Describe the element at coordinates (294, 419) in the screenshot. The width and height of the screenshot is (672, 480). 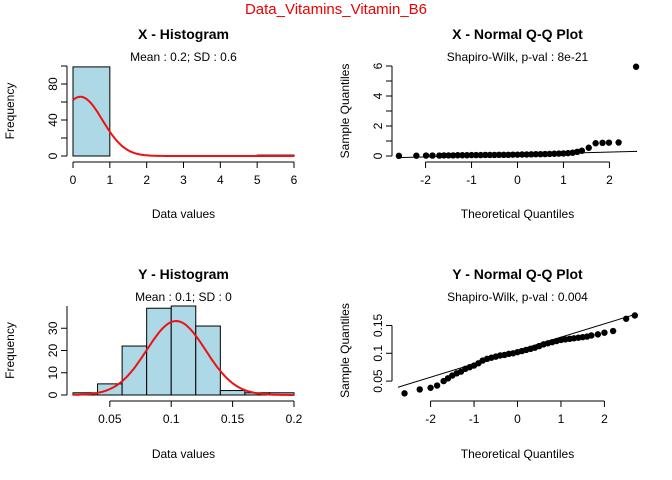
I see `y-hist-x-tick-label: 0.2` at that location.